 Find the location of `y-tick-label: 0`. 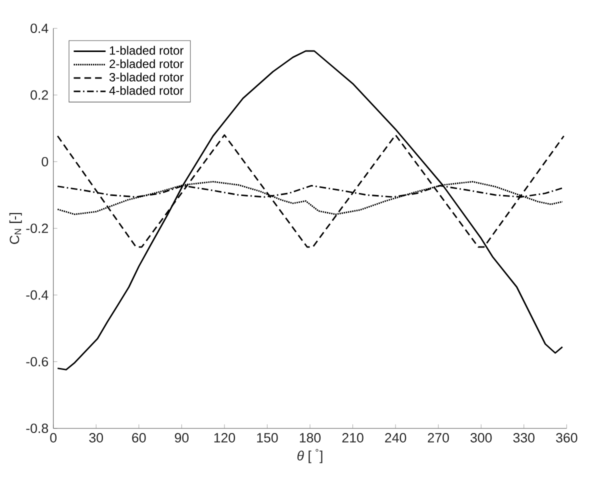

y-tick-label: 0 is located at coordinates (45, 161).